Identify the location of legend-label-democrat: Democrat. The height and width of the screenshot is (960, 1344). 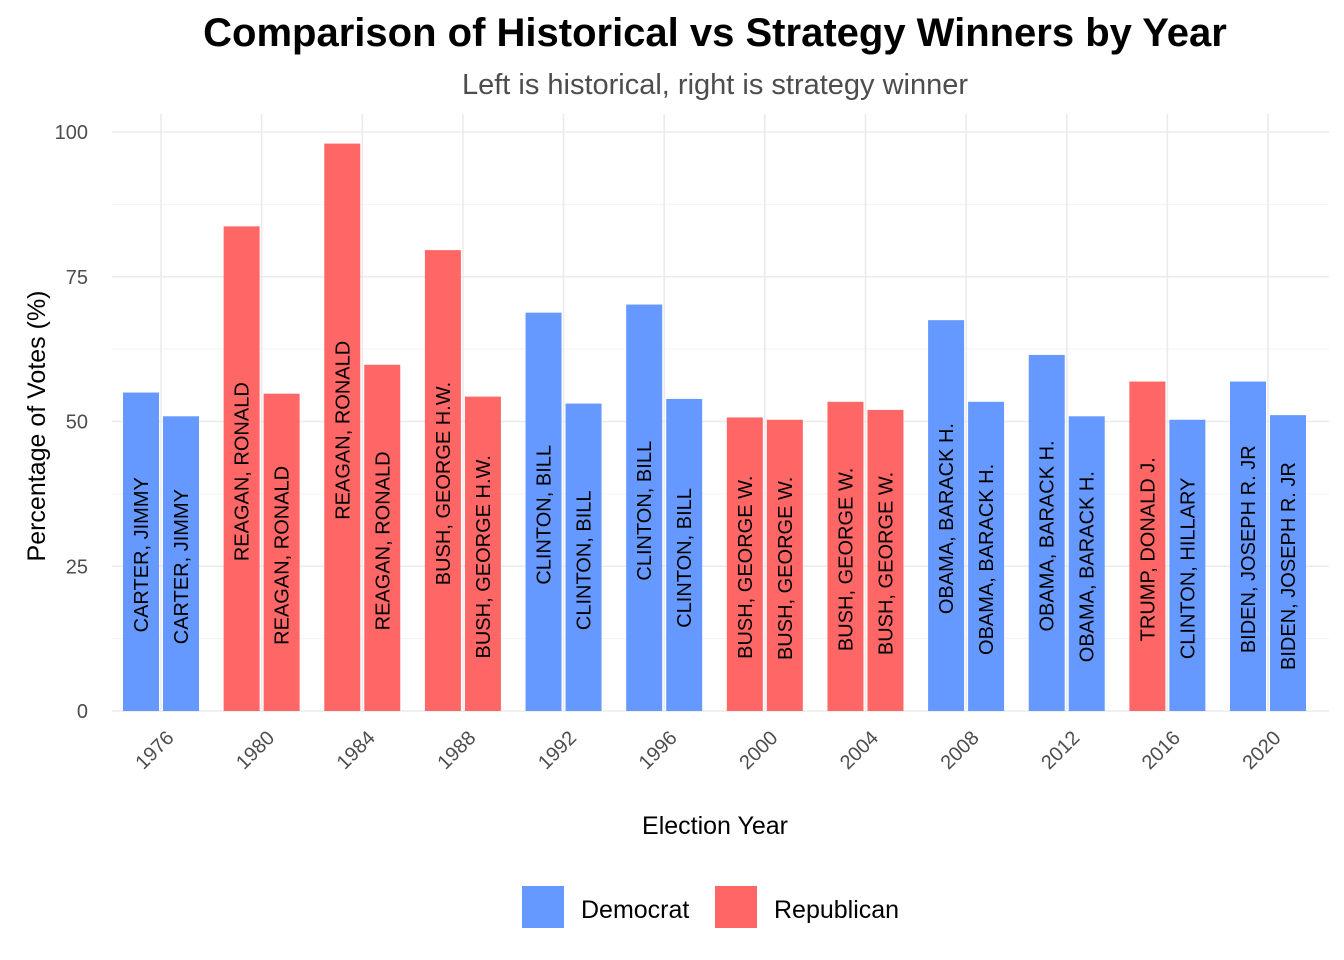
(635, 910).